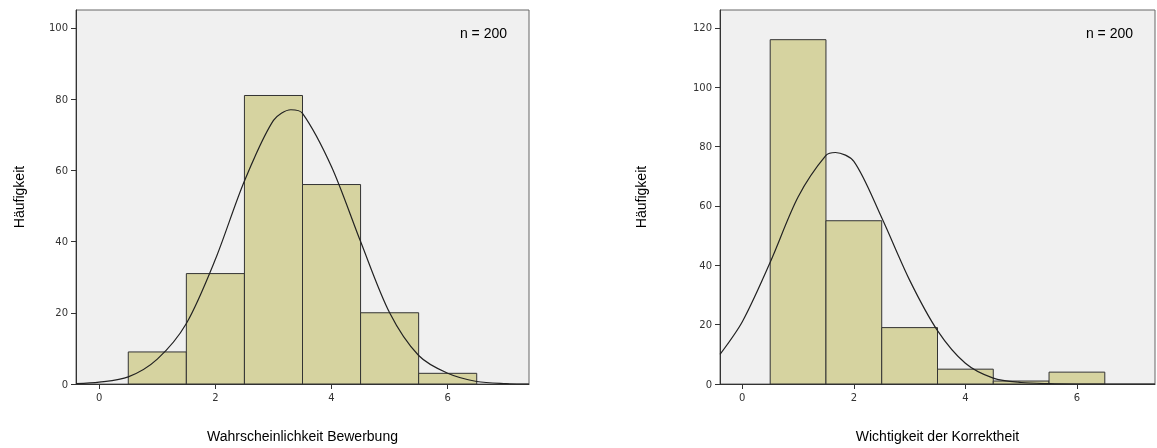 The height and width of the screenshot is (448, 1157). What do you see at coordinates (702, 28) in the screenshot?
I see `y-tick-label: 120` at bounding box center [702, 28].